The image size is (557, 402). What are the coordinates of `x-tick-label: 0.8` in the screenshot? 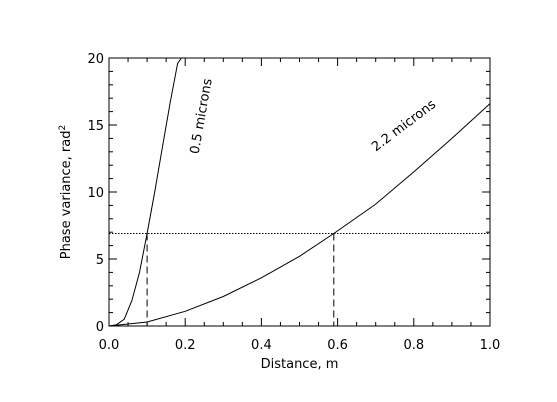 It's located at (413, 345).